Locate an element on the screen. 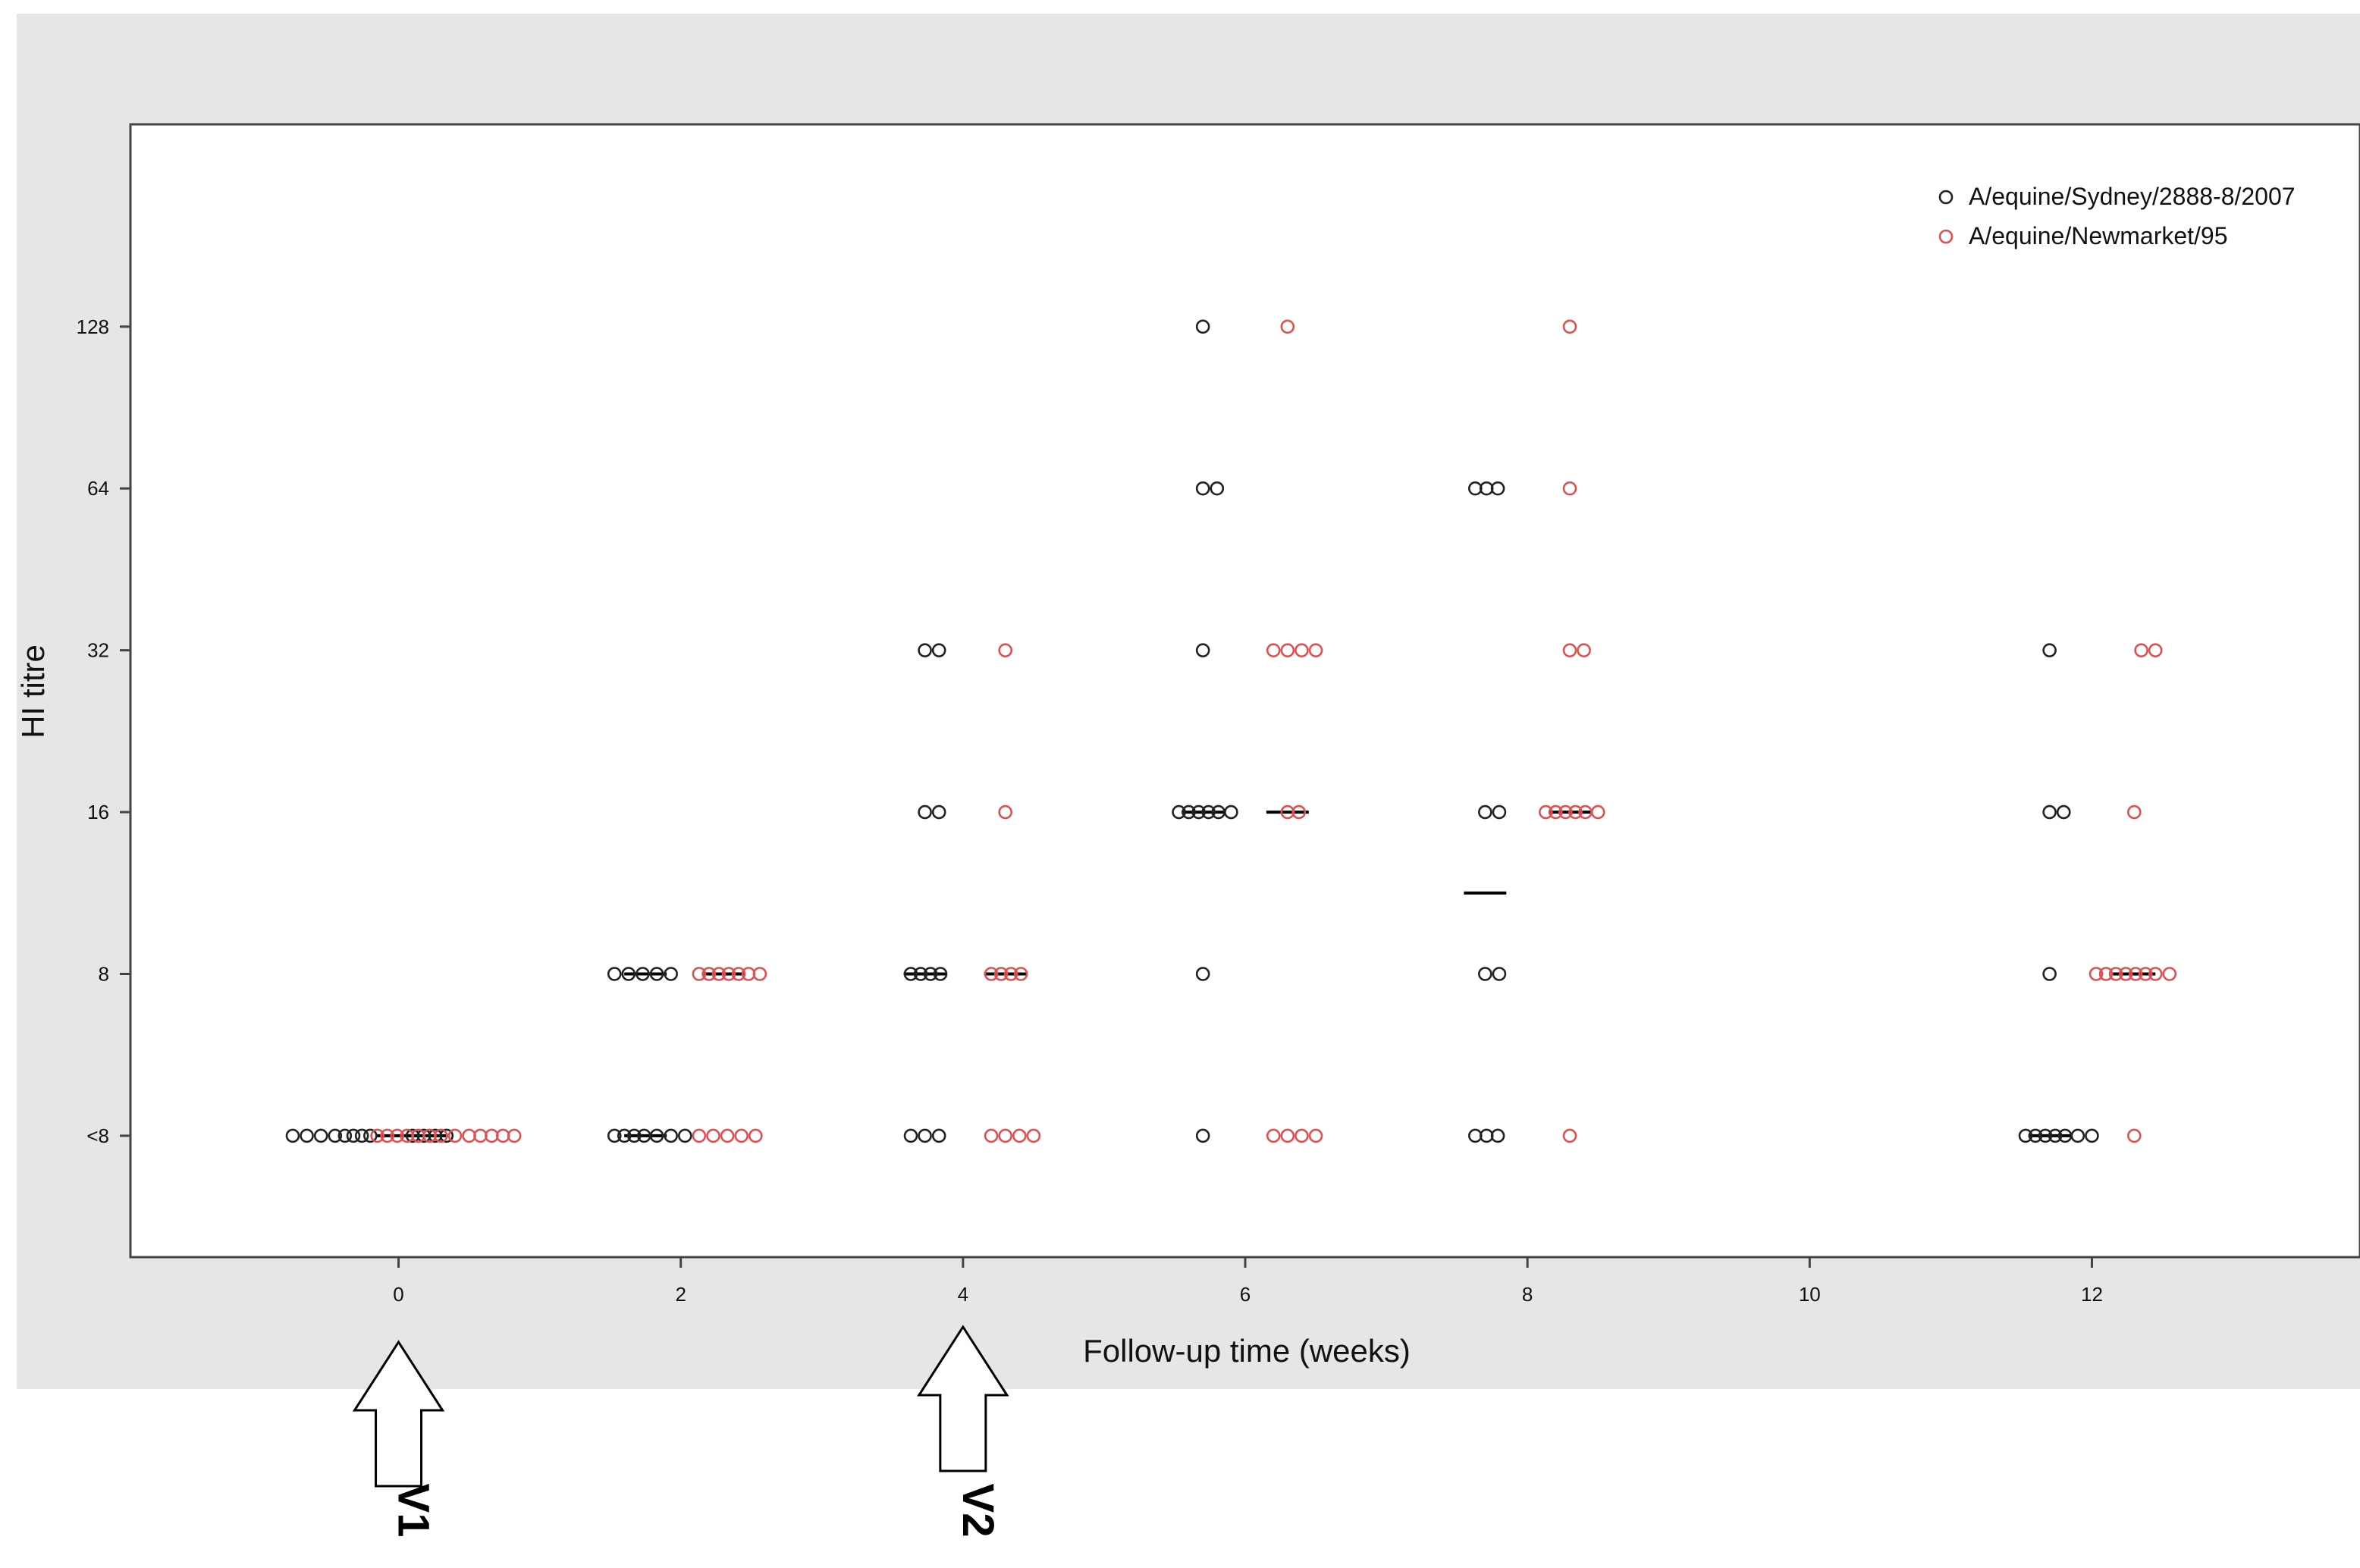 Image resolution: width=2360 pixels, height=1568 pixels. x-tick-label: 8 is located at coordinates (1528, 1295).